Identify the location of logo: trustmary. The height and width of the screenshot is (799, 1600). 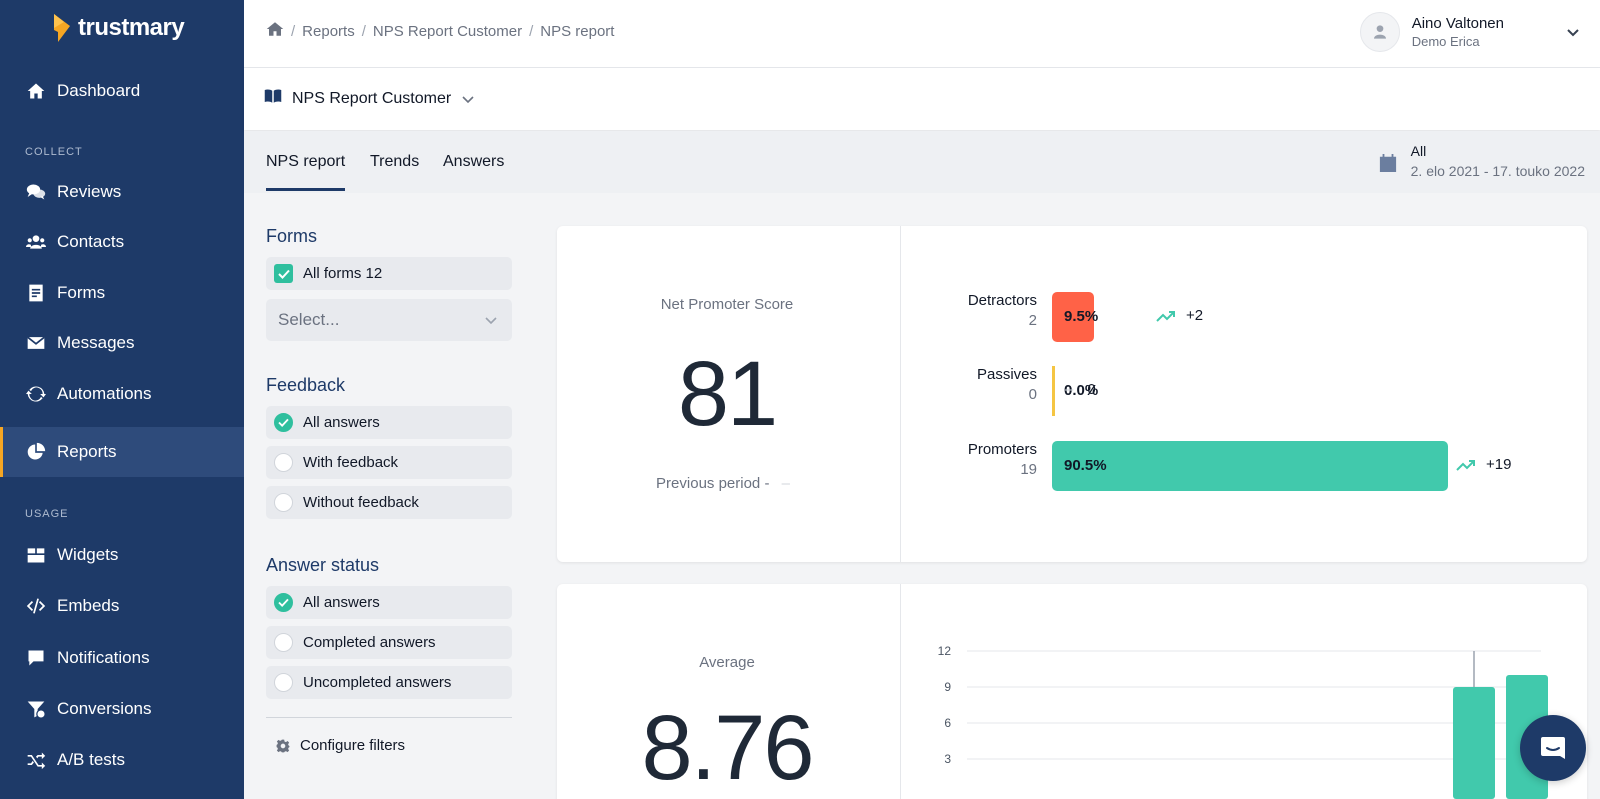
(118, 28).